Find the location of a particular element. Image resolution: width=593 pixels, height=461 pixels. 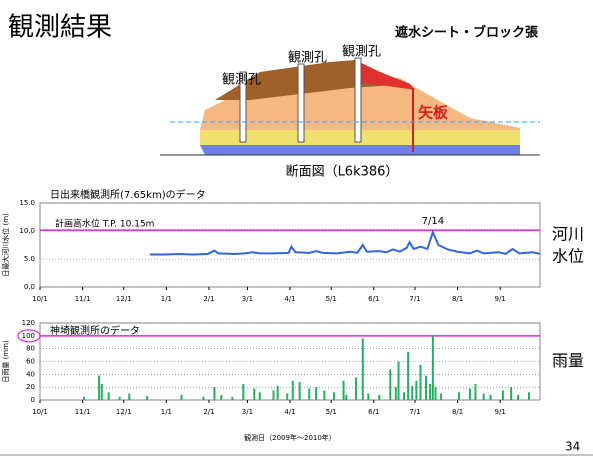

y-tick-label: 15.0 is located at coordinates (27, 203).